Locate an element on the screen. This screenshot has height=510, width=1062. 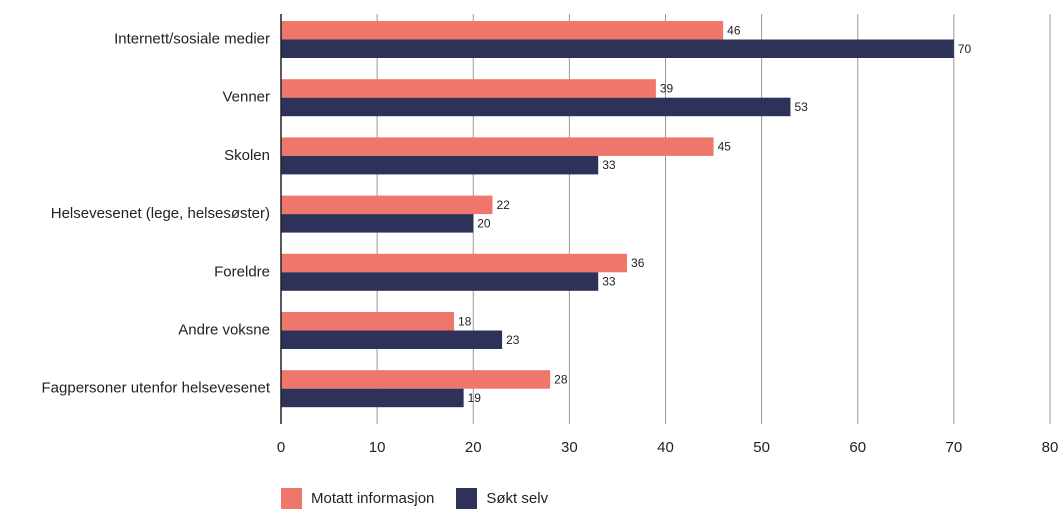
x-tick-label: 70 is located at coordinates (954, 447).